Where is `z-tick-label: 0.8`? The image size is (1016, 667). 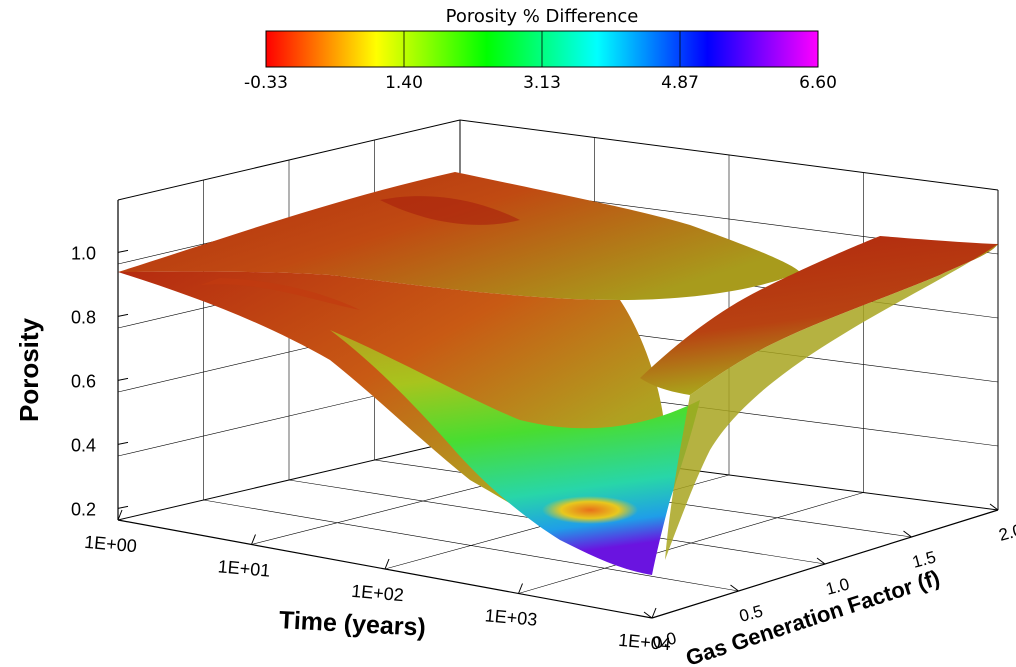 z-tick-label: 0.8 is located at coordinates (83, 317).